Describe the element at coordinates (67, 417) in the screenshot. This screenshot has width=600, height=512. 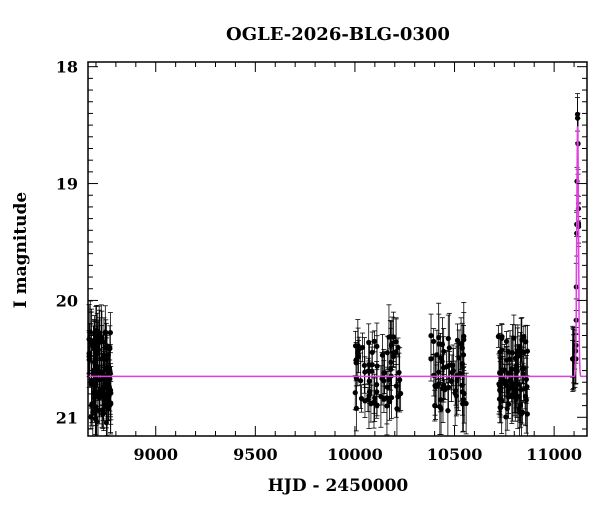
I see `y-tick-label: 21` at that location.